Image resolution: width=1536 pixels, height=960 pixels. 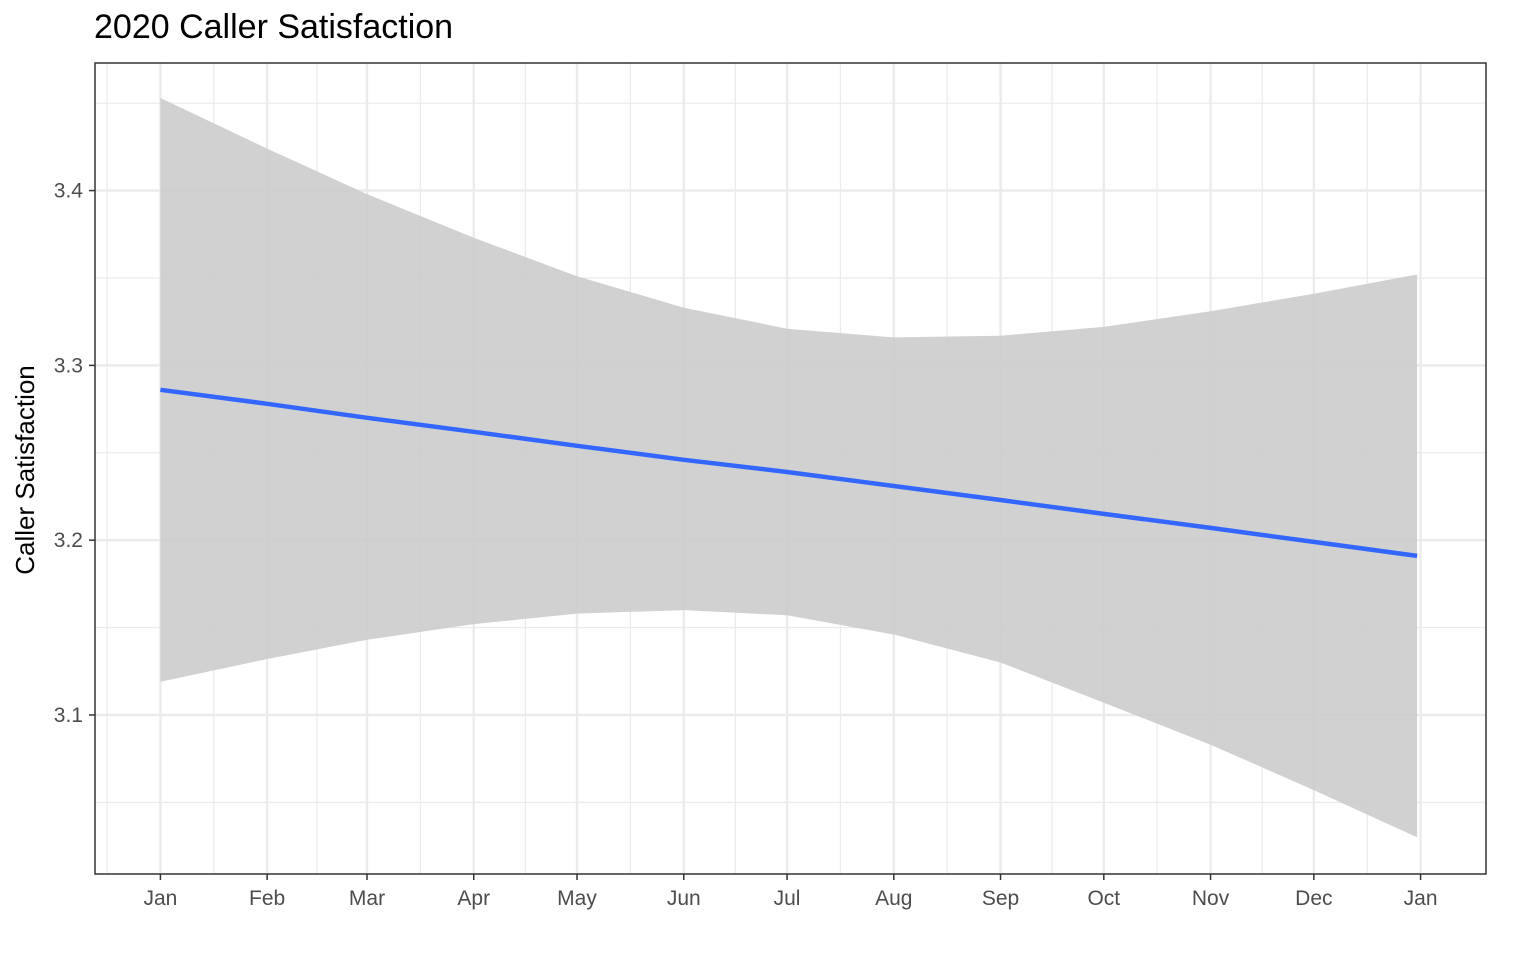 What do you see at coordinates (367, 898) in the screenshot?
I see `x-tick-label: Mar` at bounding box center [367, 898].